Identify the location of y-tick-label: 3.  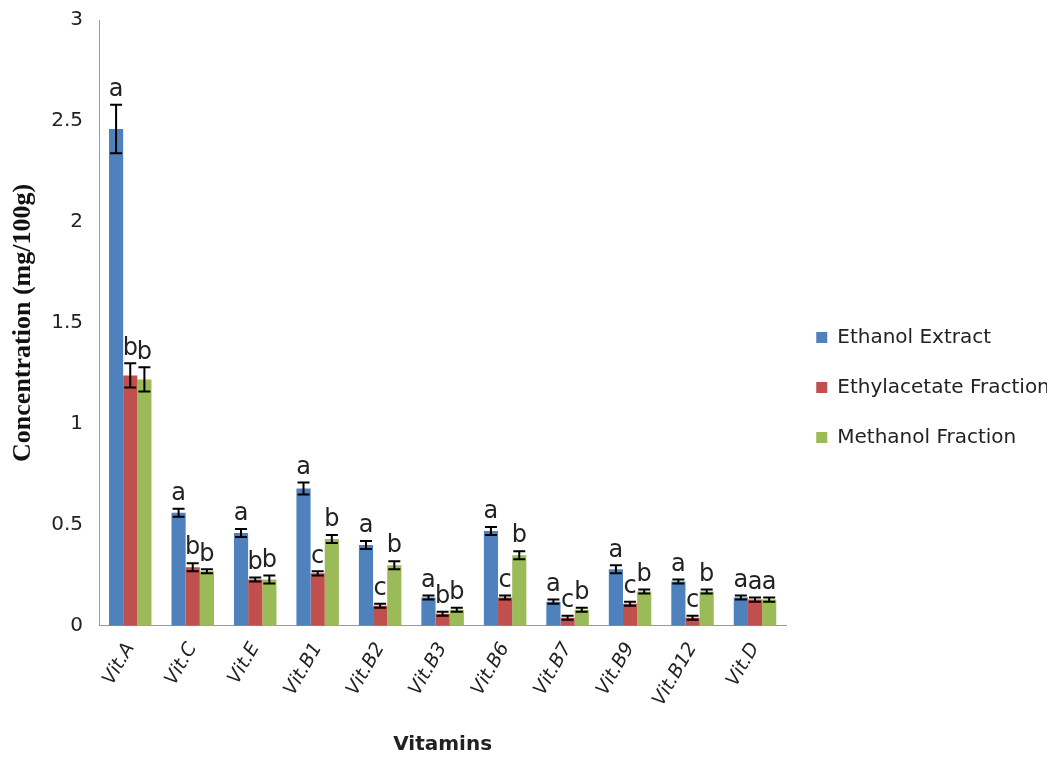
(77, 18).